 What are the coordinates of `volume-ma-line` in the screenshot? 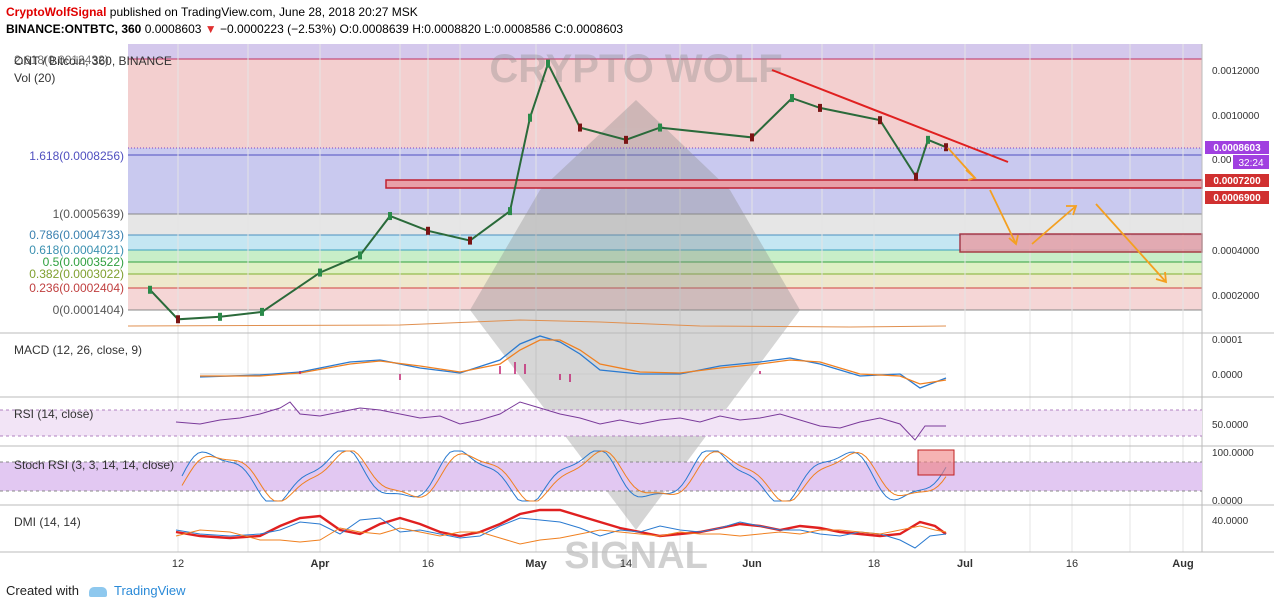 It's located at (537, 323).